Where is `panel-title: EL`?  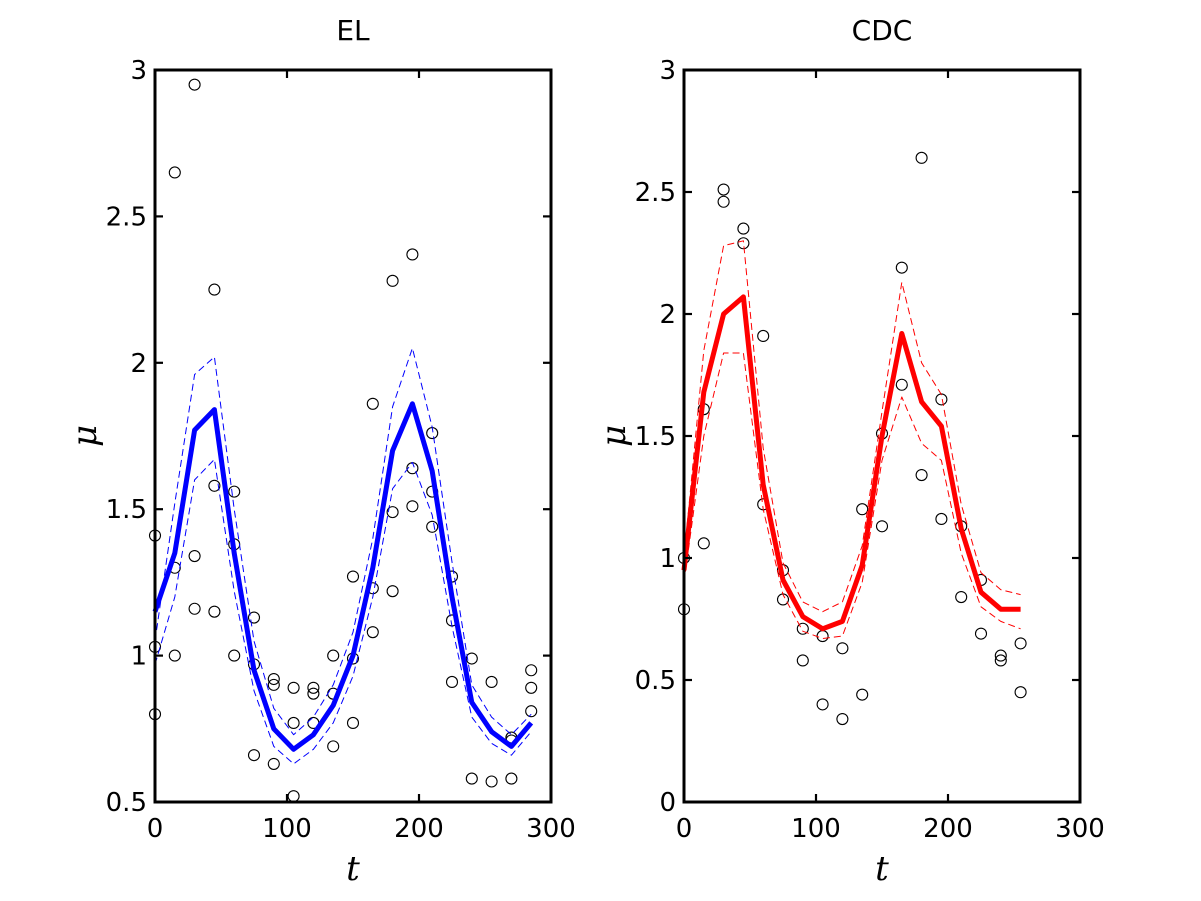
panel-title: EL is located at coordinates (353, 30).